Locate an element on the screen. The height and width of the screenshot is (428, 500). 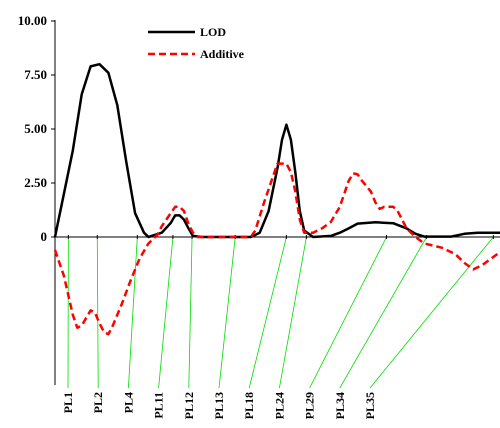
legend-label-lod: LOD is located at coordinates (213, 32).